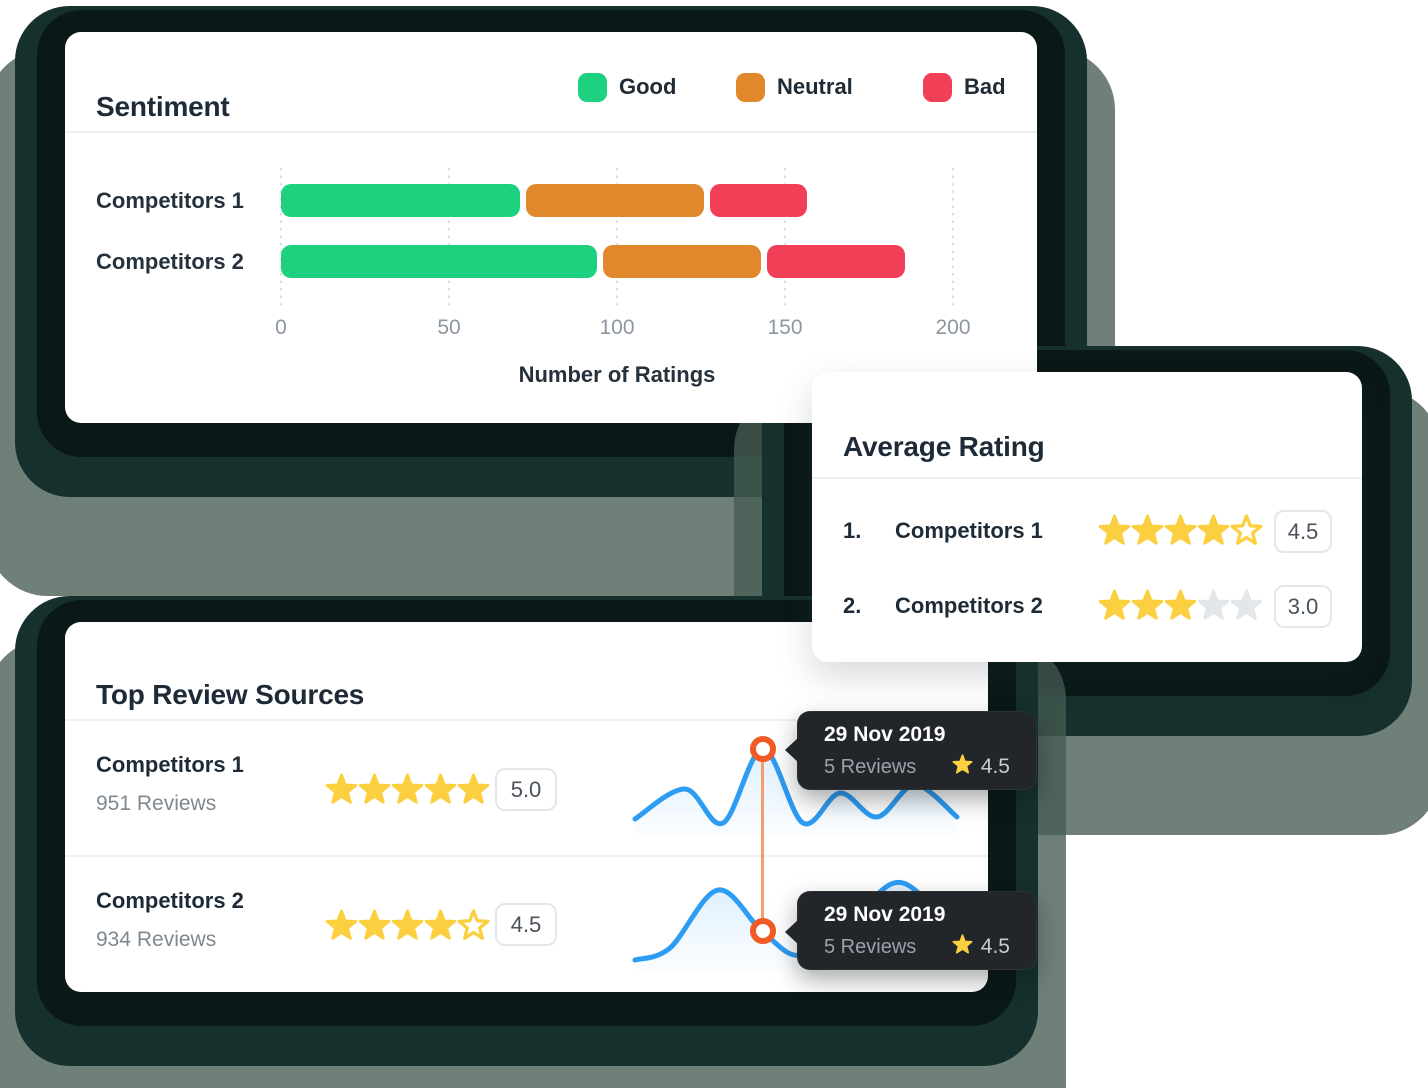 This screenshot has width=1428, height=1088. I want to click on average-rating-title: Average Rating, so click(944, 447).